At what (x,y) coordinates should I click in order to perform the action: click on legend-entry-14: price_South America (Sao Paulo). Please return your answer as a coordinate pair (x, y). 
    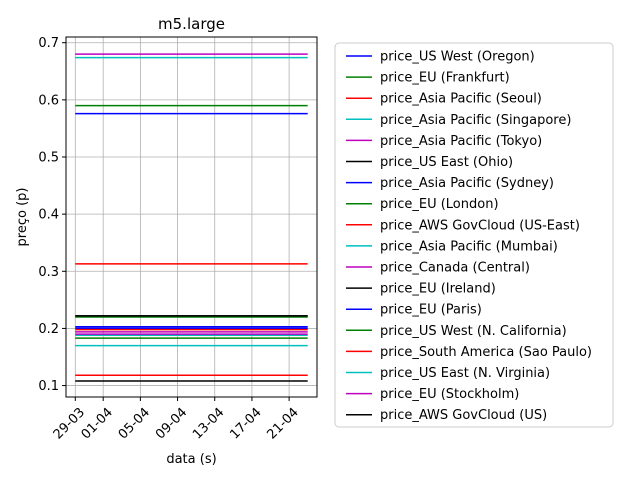
    Looking at the image, I should click on (486, 352).